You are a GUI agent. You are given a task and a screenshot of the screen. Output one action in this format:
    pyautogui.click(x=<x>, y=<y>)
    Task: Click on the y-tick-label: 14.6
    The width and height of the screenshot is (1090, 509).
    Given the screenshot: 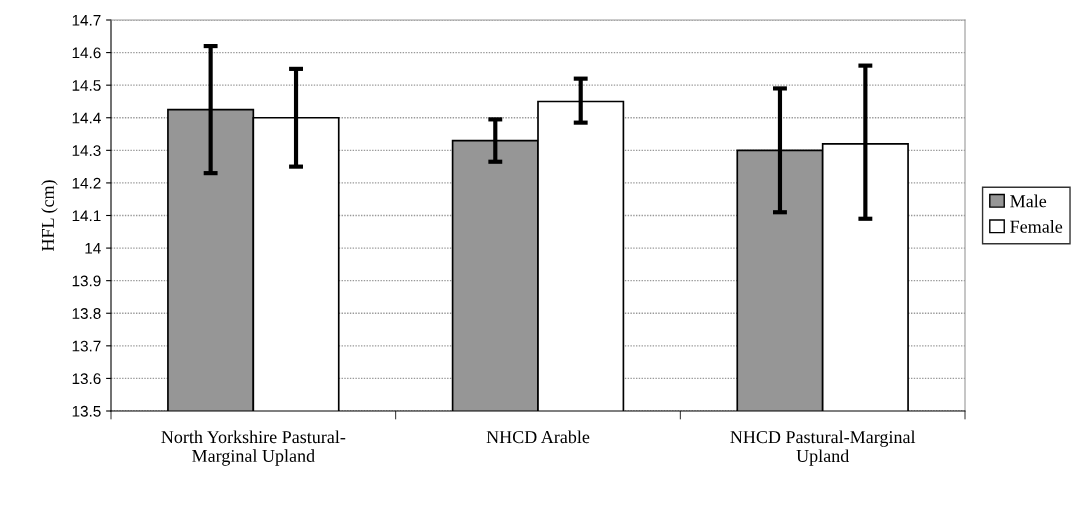 What is the action you would take?
    pyautogui.click(x=86, y=53)
    